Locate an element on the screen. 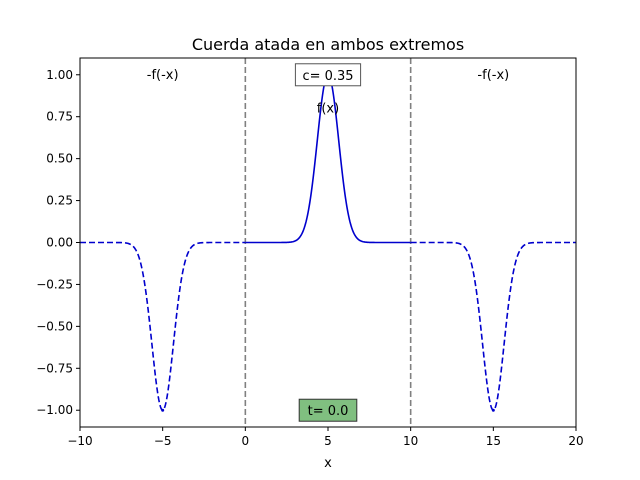 Image resolution: width=640 pixels, height=480 pixels. chart-title: Cuerda atada en ambos extremos is located at coordinates (328, 44).